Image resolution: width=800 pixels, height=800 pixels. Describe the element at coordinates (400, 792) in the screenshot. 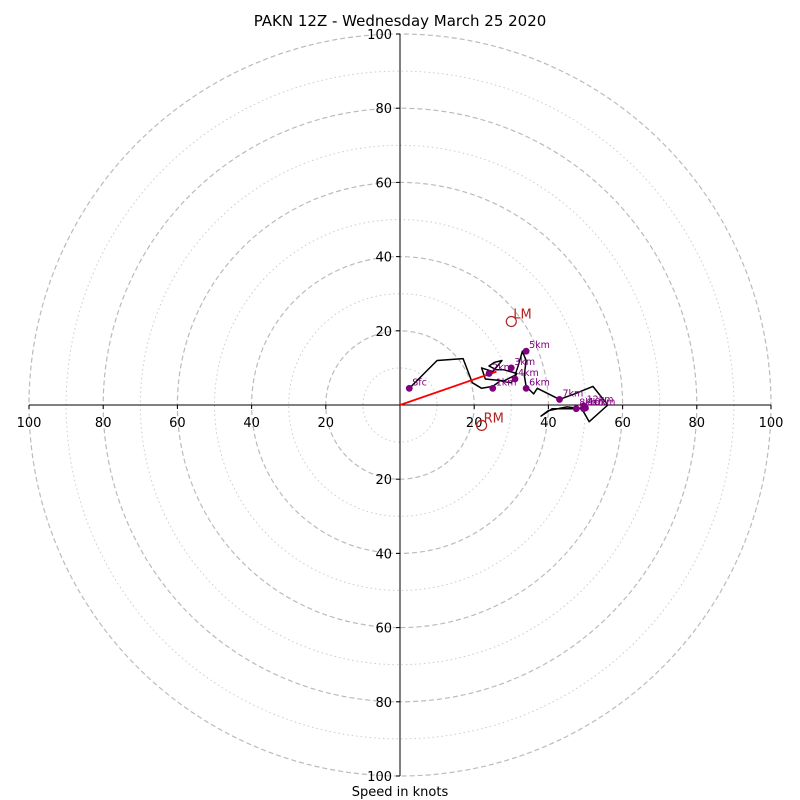

I see `x-axis-title: Speed in knots` at that location.